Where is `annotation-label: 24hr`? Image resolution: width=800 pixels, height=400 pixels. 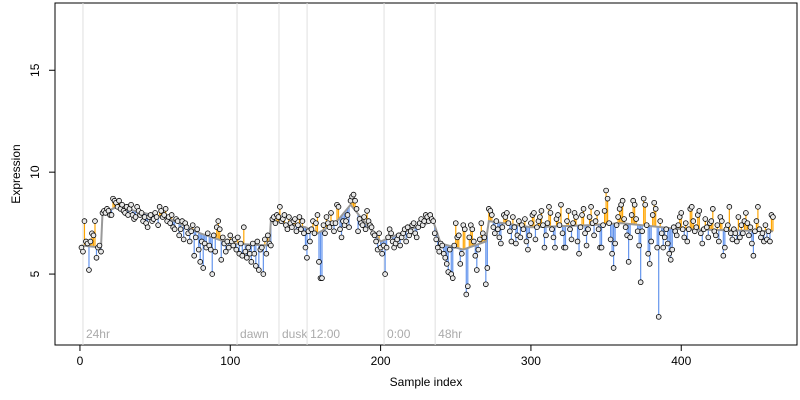 annotation-label: 24hr is located at coordinates (98, 334).